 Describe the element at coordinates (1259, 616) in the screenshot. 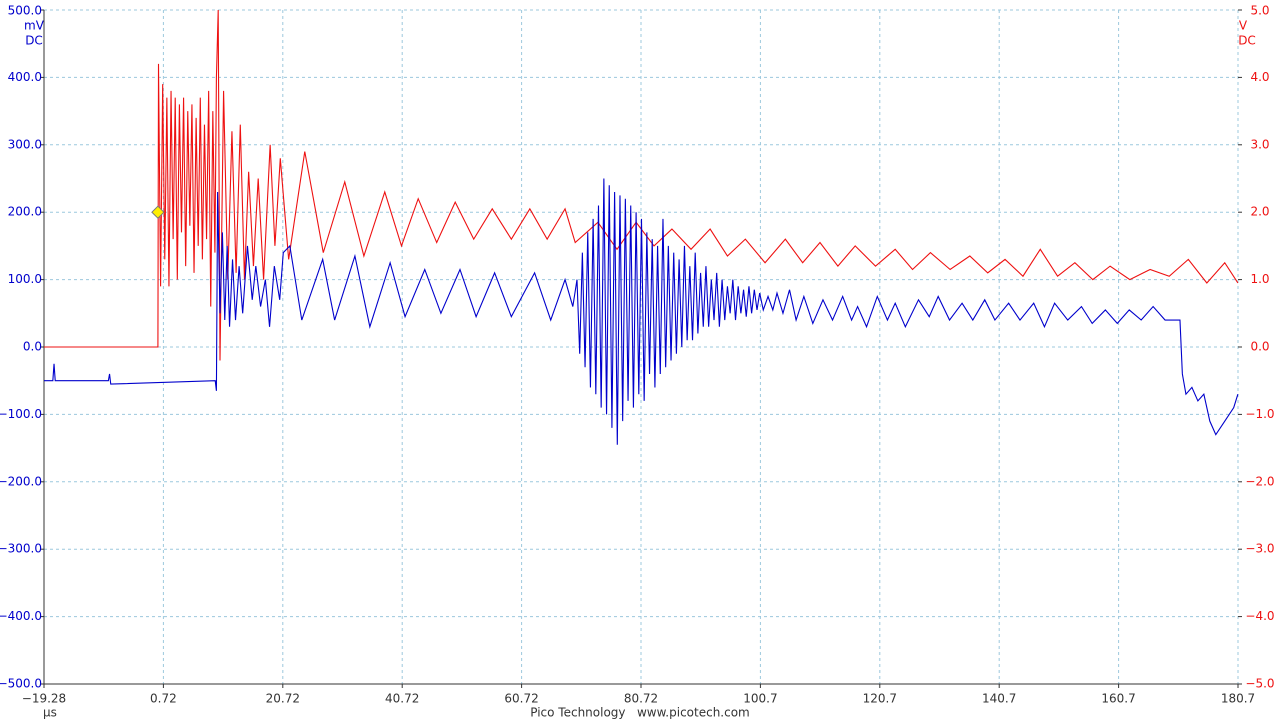

I see `y2-tick-label: −4.0` at that location.